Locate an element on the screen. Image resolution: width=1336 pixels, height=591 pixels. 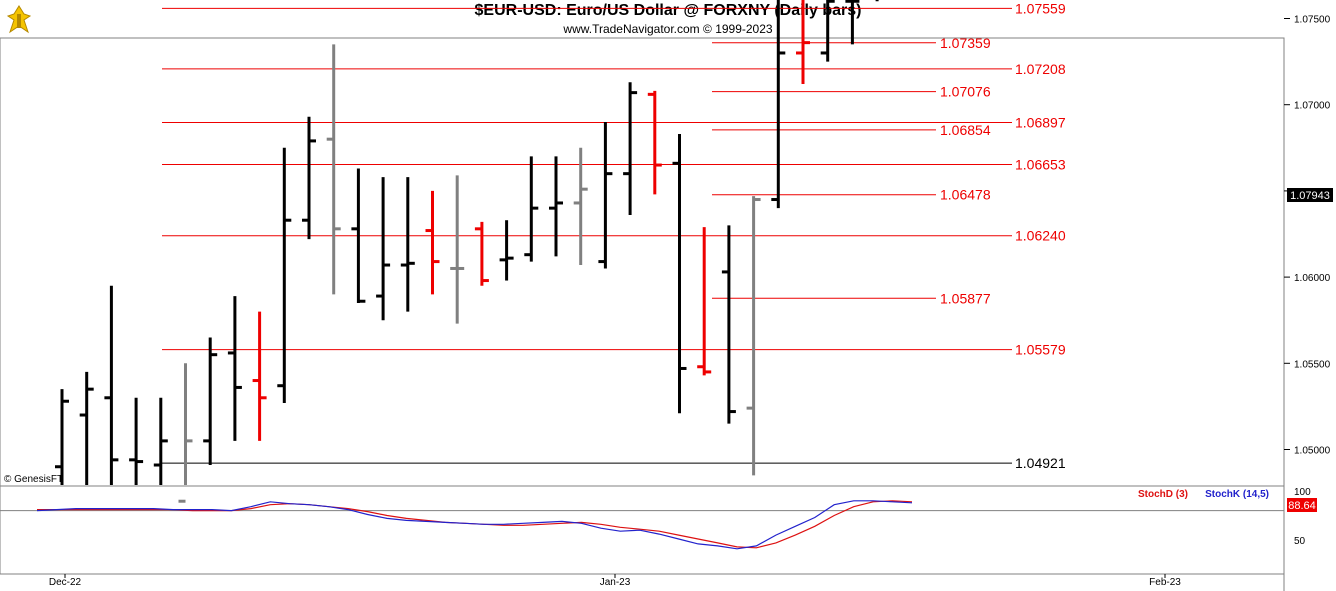
black-level-label: 1.04921 is located at coordinates (1040, 463).